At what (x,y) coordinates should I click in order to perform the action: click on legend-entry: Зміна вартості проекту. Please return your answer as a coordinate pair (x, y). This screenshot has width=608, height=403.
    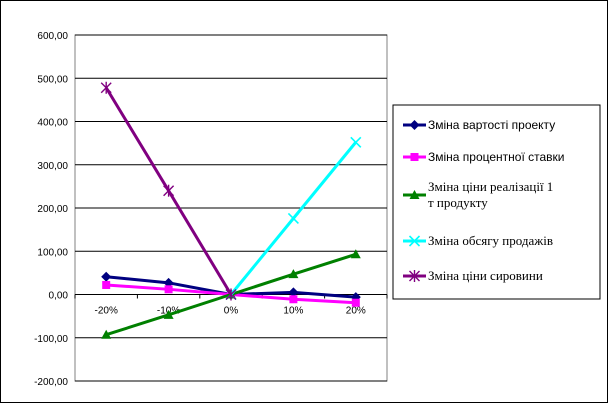
    Looking at the image, I should click on (479, 125).